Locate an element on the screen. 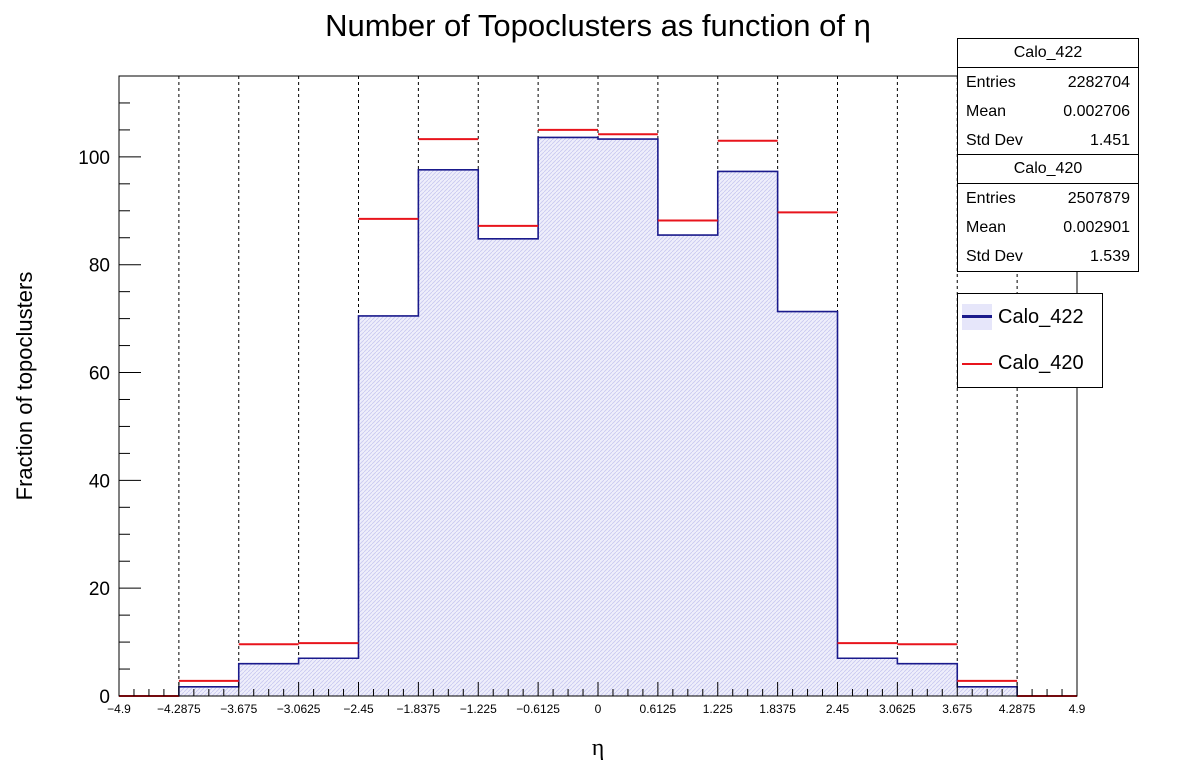 This screenshot has width=1198, height=775. x-tick-label: 2.45 is located at coordinates (838, 709).